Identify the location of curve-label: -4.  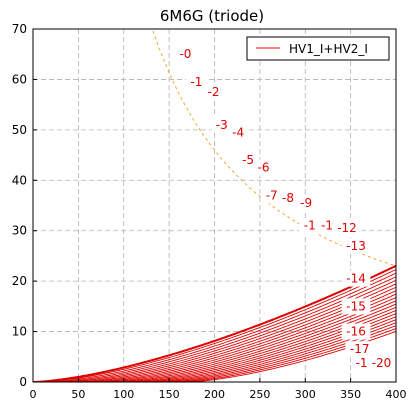
(238, 132).